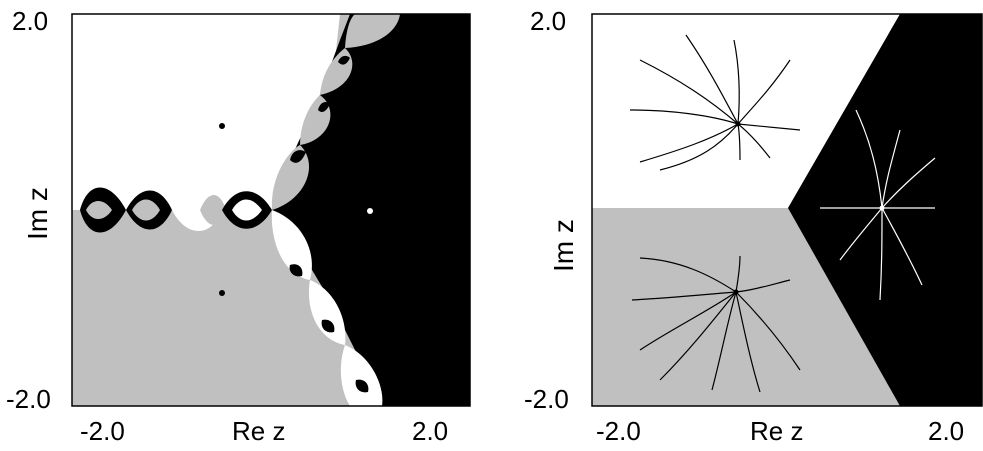 This screenshot has width=983, height=451. What do you see at coordinates (259, 431) in the screenshot?
I see `left-xlabel: Re z` at bounding box center [259, 431].